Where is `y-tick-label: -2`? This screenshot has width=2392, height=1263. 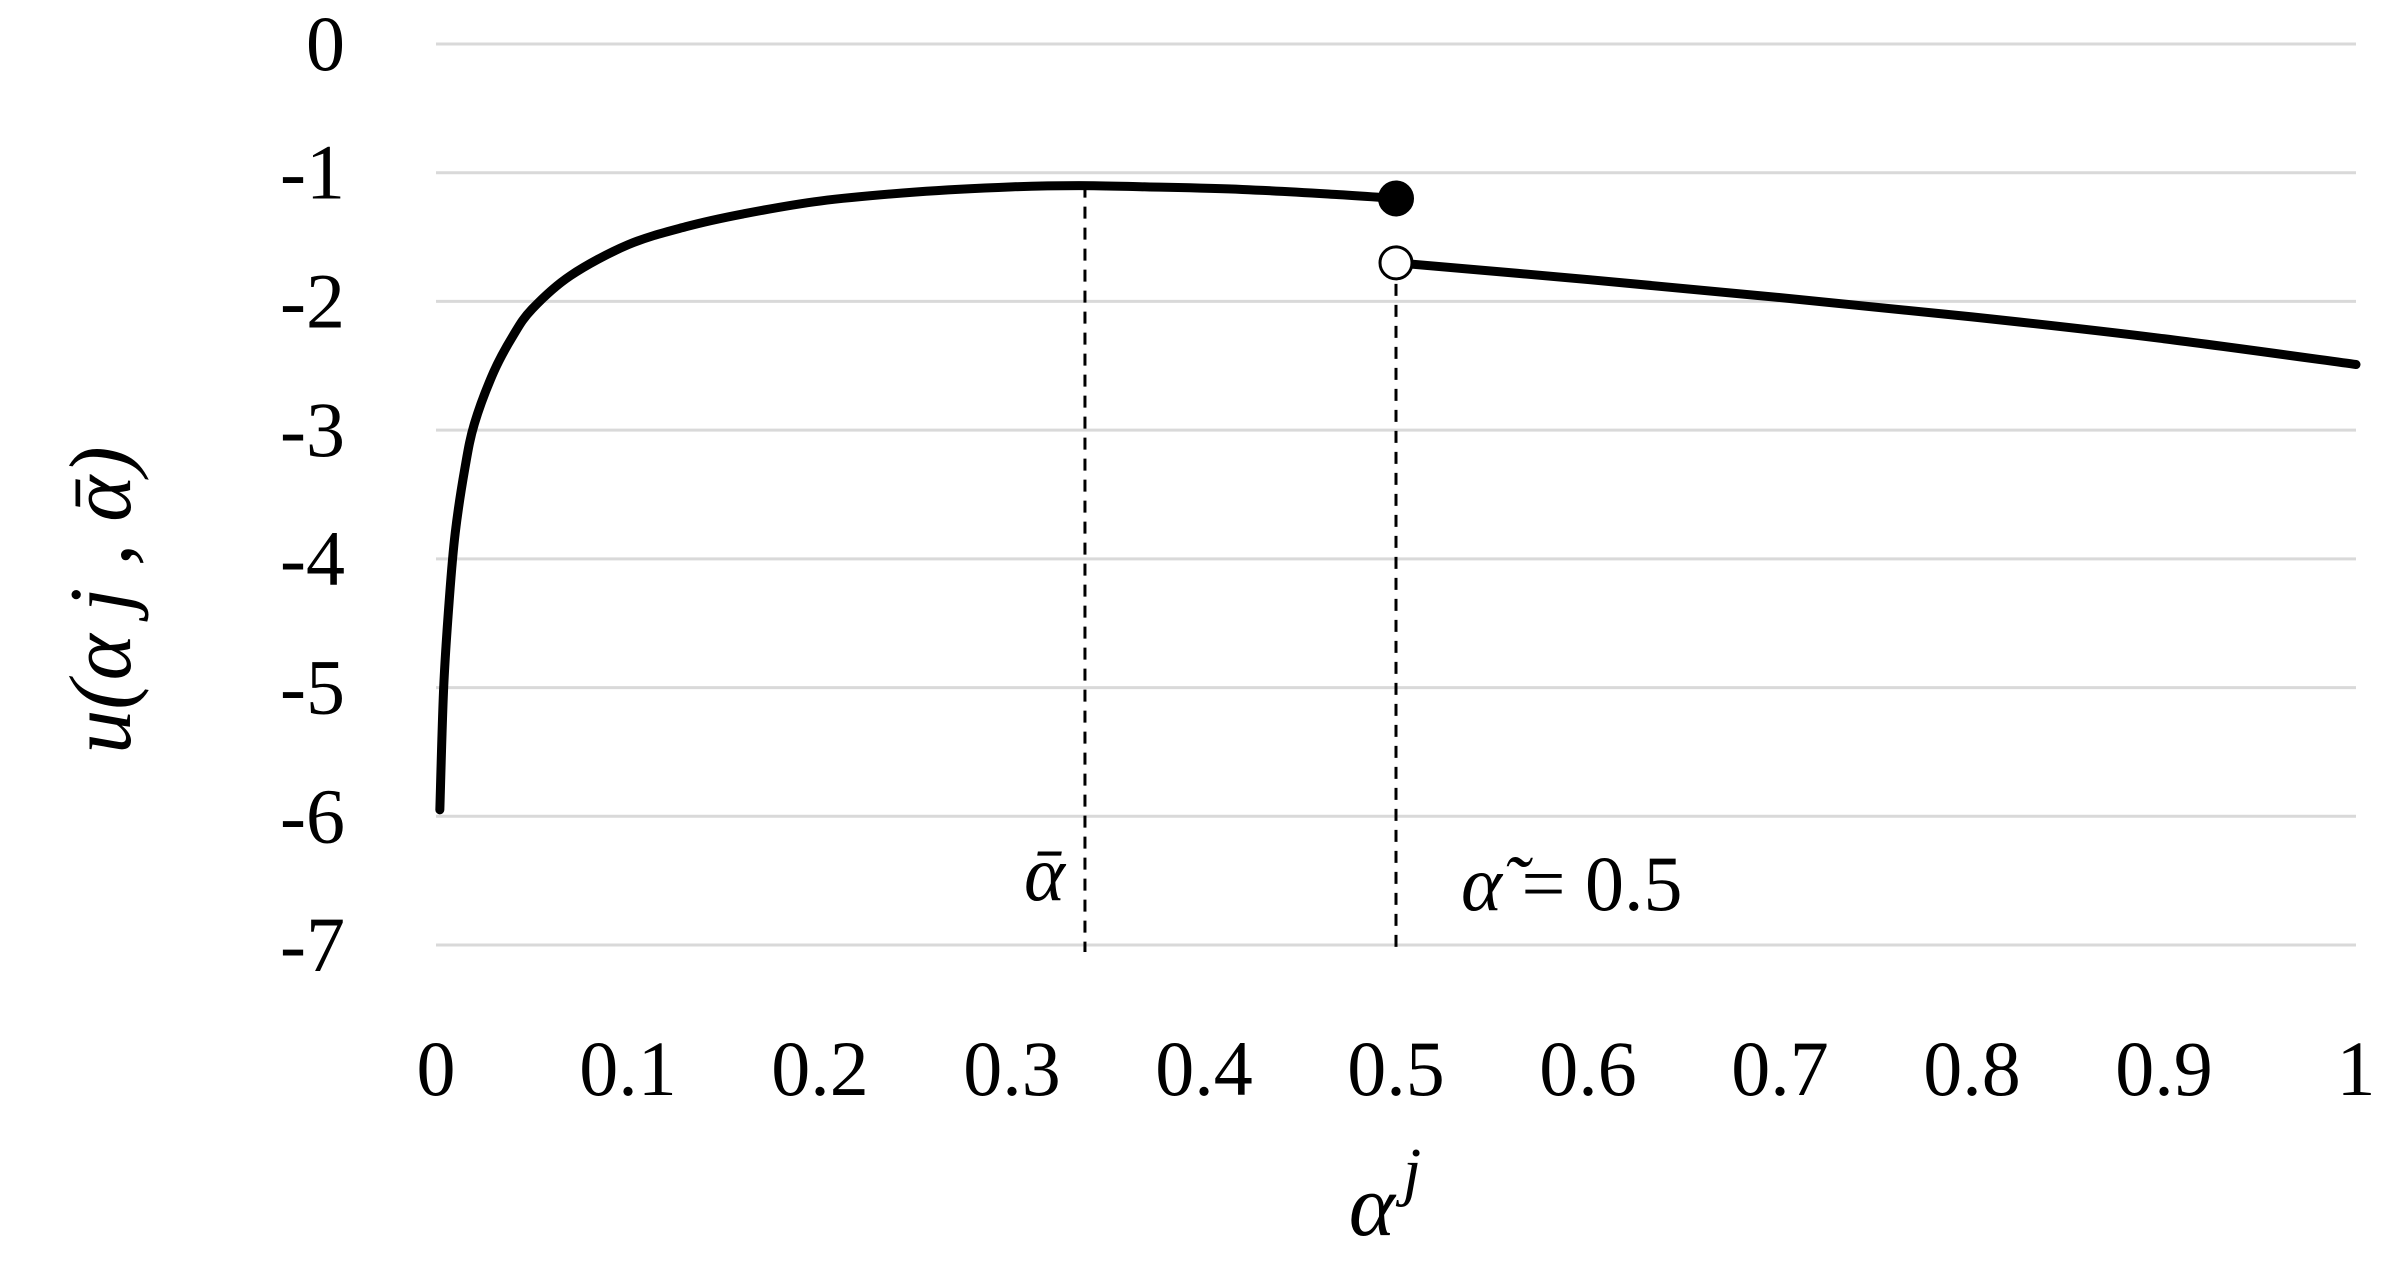 y-tick-label: -2 is located at coordinates (312, 300).